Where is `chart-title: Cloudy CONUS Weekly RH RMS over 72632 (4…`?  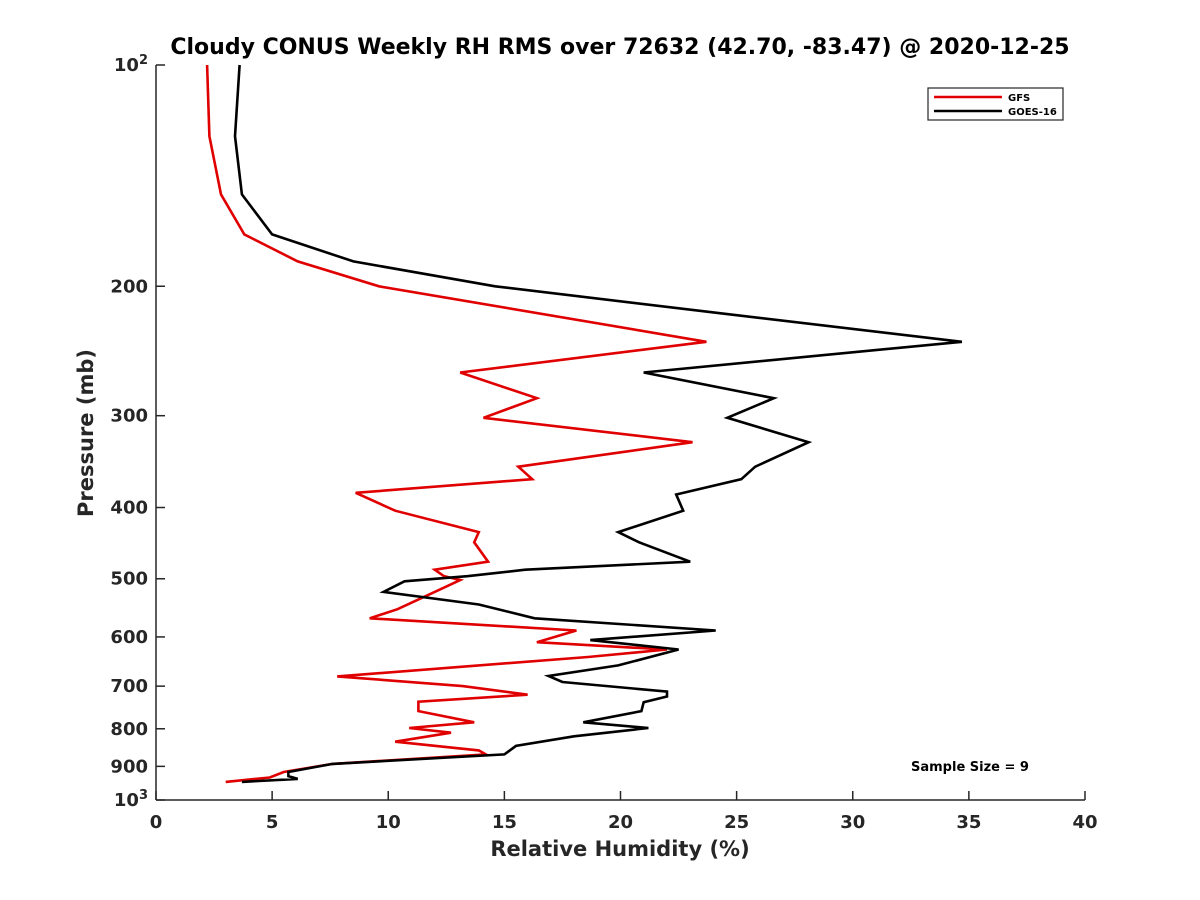
chart-title: Cloudy CONUS Weekly RH RMS over 72632 (4… is located at coordinates (619, 47).